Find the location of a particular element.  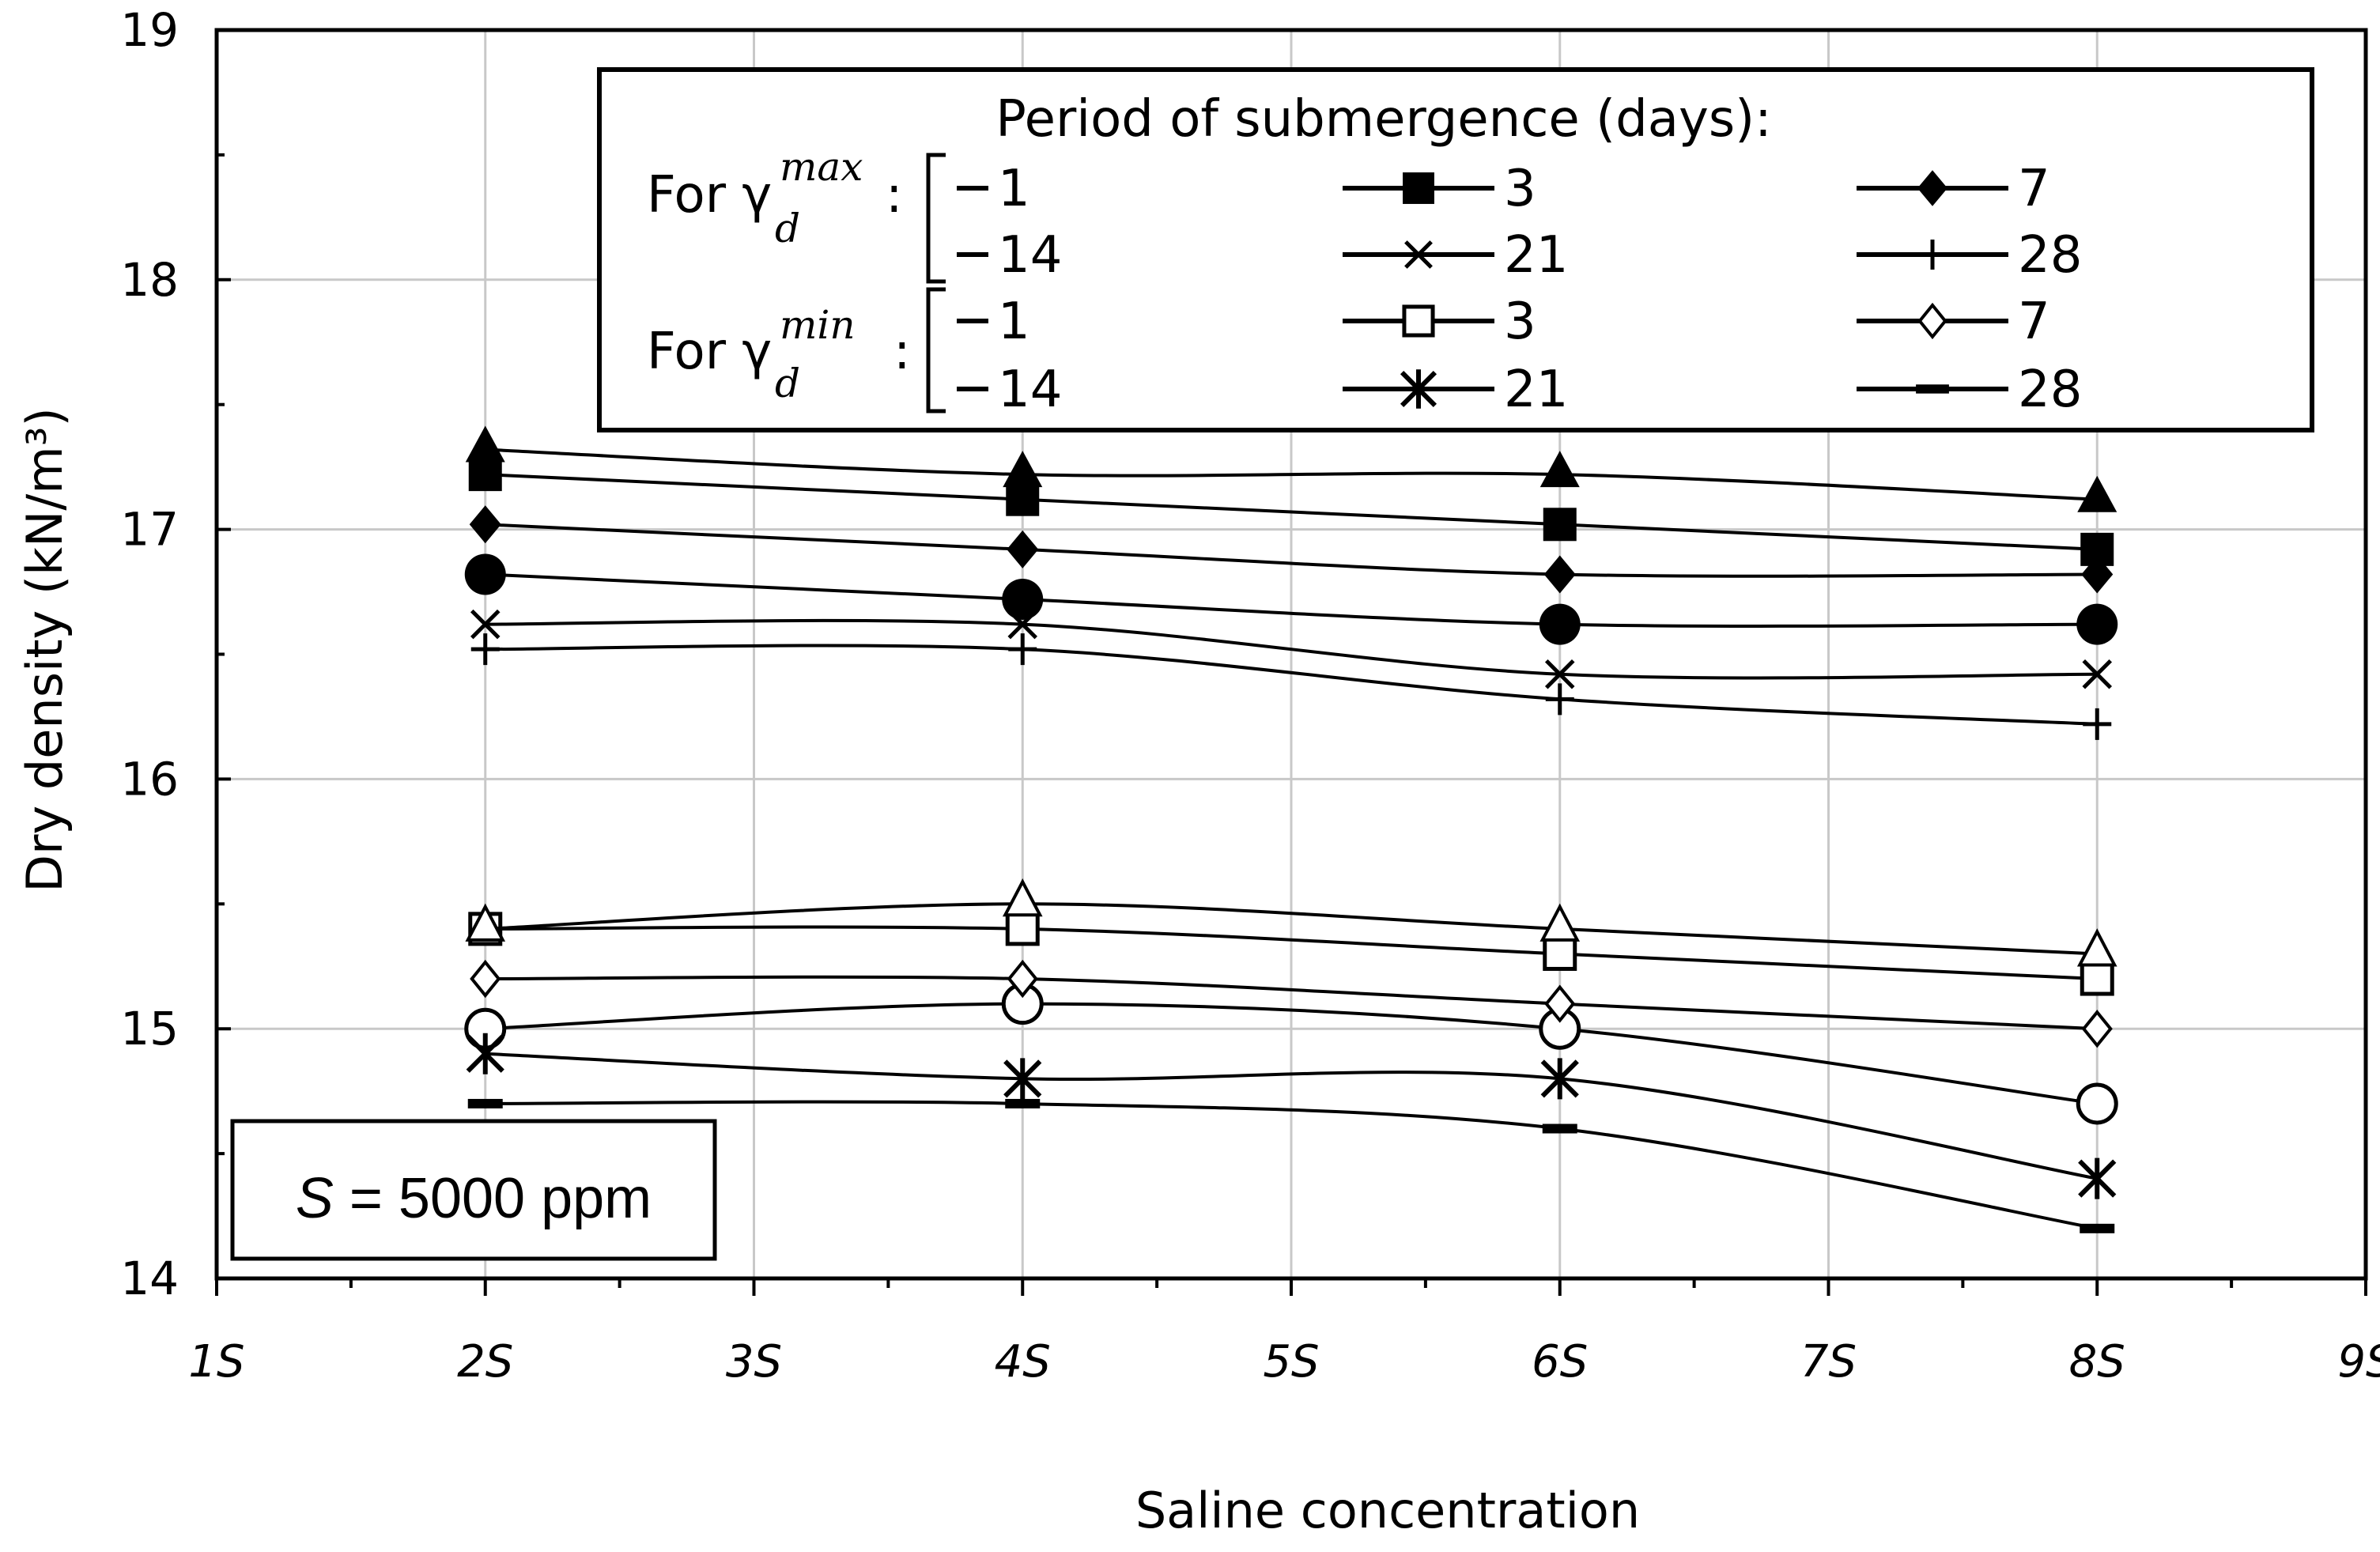

legend-entry-max-7: 7 is located at coordinates (1953, 189).